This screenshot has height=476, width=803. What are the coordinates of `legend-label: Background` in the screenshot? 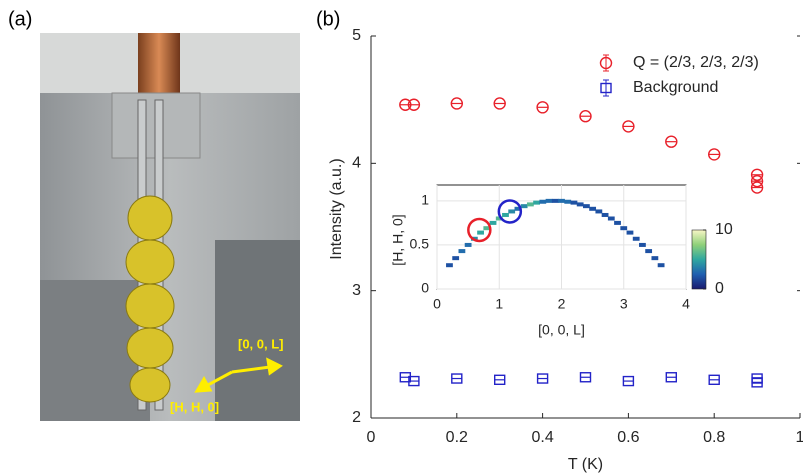 It's located at (675, 87).